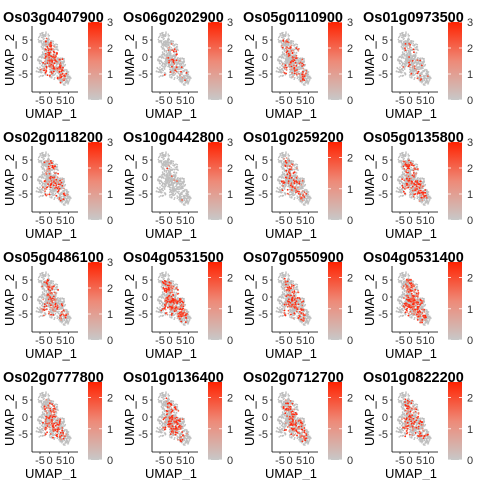 The width and height of the screenshot is (480, 480). Describe the element at coordinates (53, 138) in the screenshot. I see `panel-title: Os02g0118200` at that location.